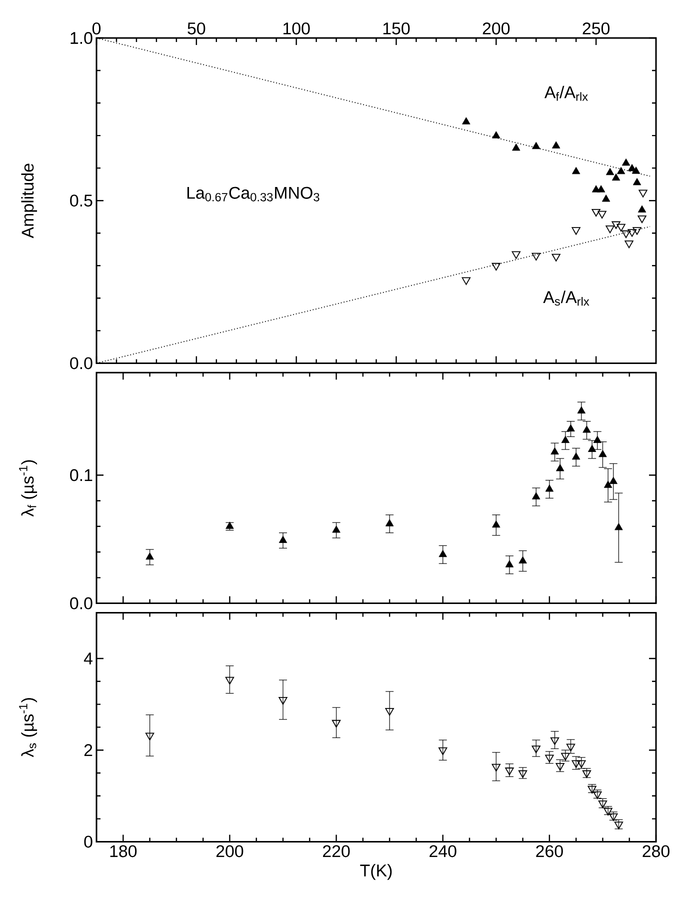 This screenshot has width=677, height=919. What do you see at coordinates (28, 728) in the screenshot?
I see `y-axis-title: λ$_{s}$ (µs$^{-1}$)` at bounding box center [28, 728].